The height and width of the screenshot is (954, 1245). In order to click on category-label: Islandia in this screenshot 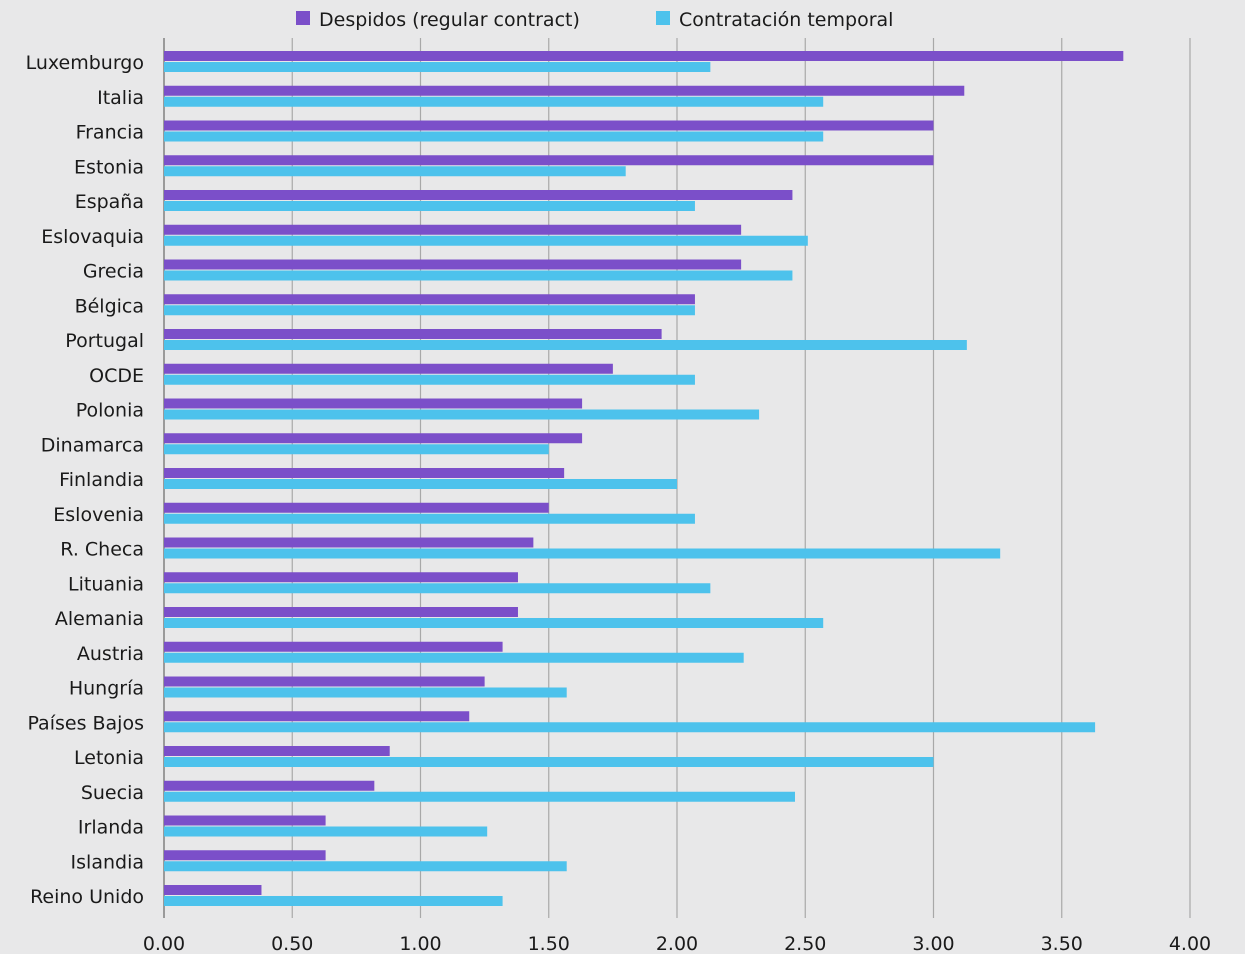, I will do `click(107, 862)`.